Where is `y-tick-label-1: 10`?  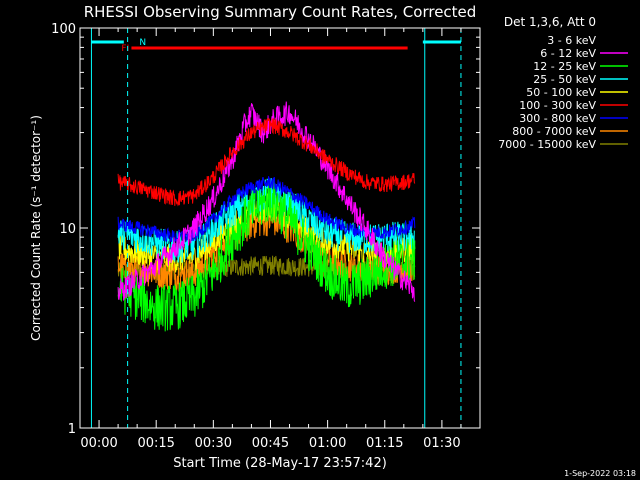
y-tick-label-1: 10 is located at coordinates (67, 229).